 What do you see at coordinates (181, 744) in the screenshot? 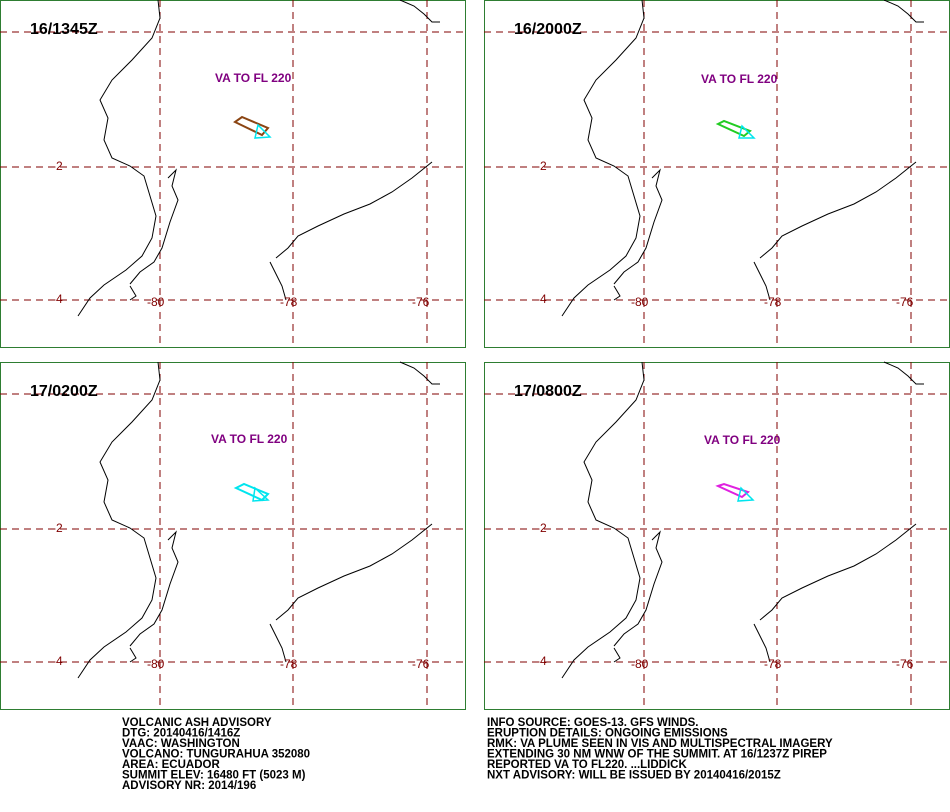
I see `advisory-line: VAAC: WASHINGTON` at bounding box center [181, 744].